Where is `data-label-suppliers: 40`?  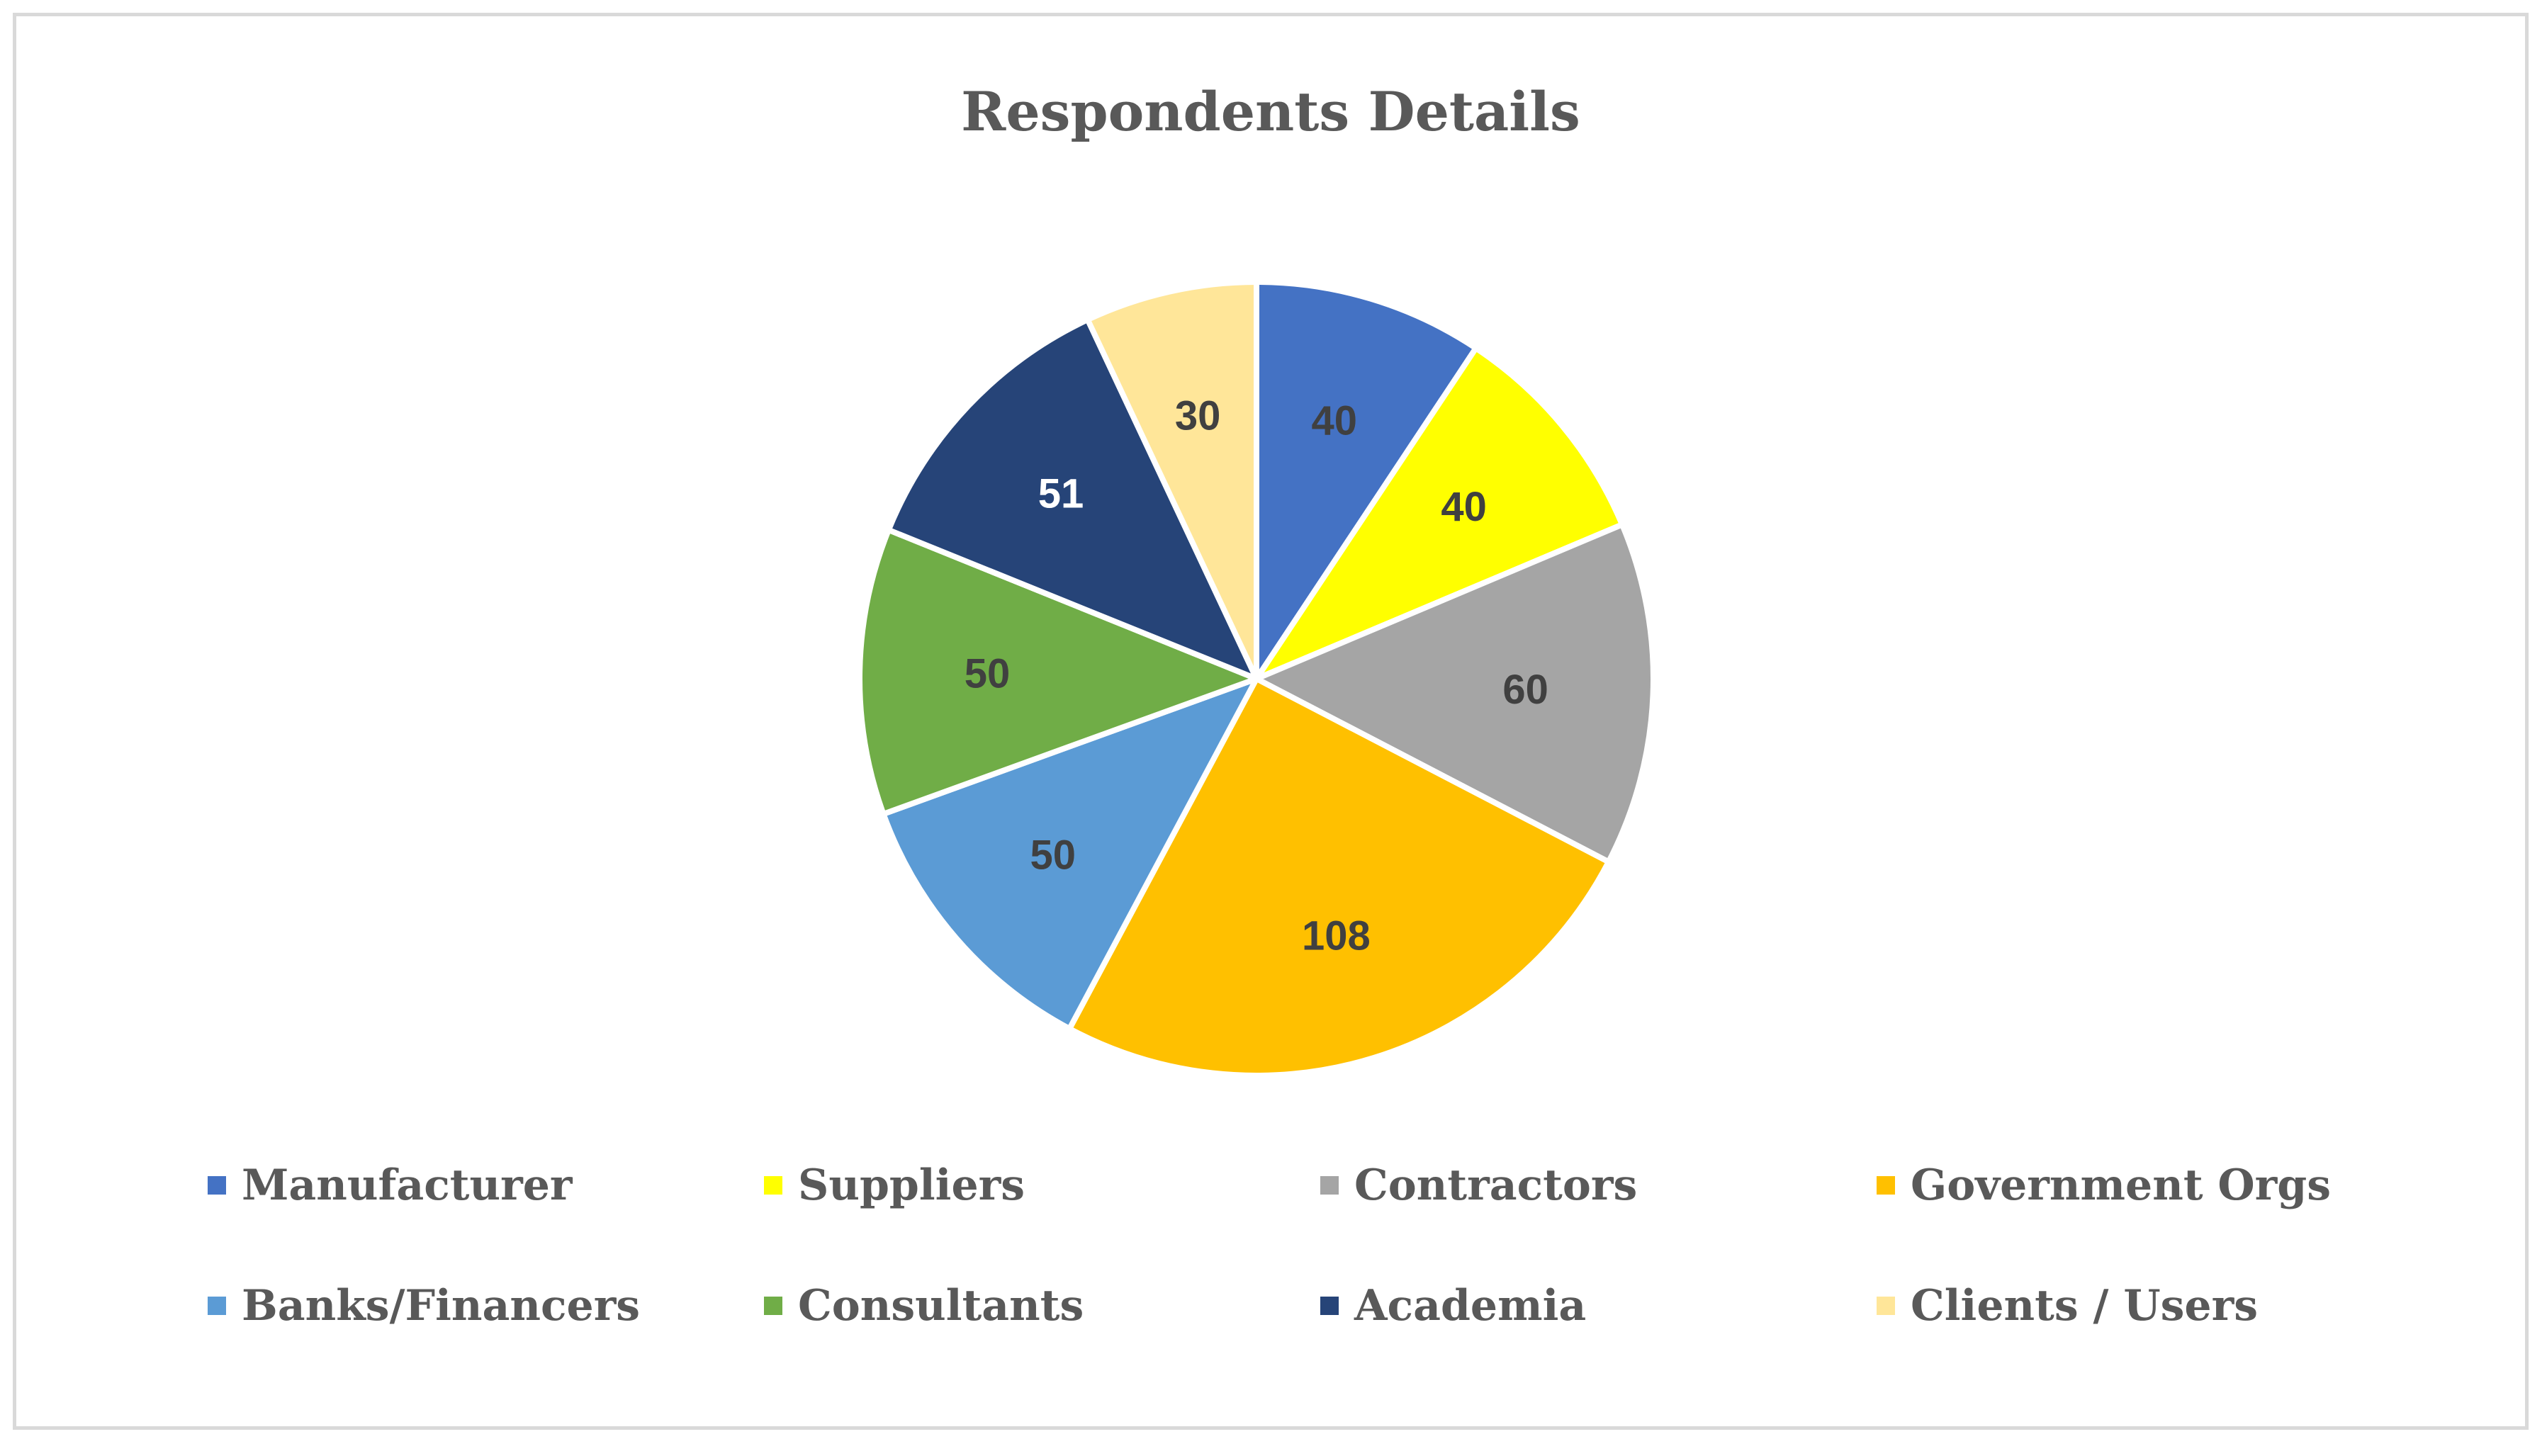
data-label-suppliers: 40 is located at coordinates (1464, 507).